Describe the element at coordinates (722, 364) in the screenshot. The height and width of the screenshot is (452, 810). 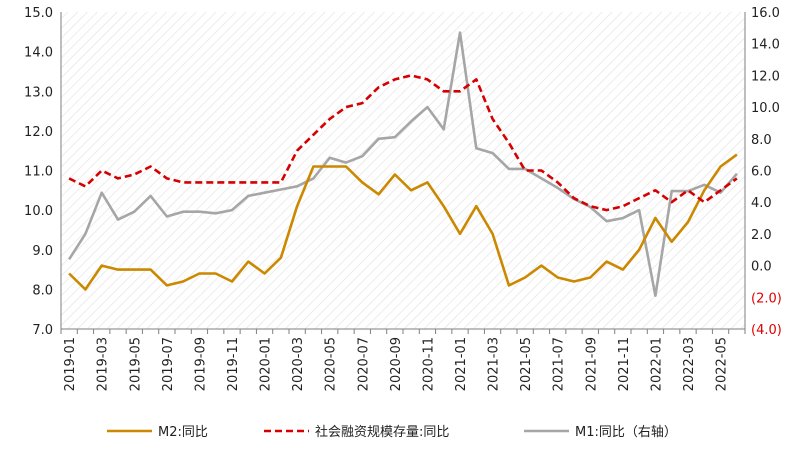
I see `x-tick-label: 2022-05` at that location.